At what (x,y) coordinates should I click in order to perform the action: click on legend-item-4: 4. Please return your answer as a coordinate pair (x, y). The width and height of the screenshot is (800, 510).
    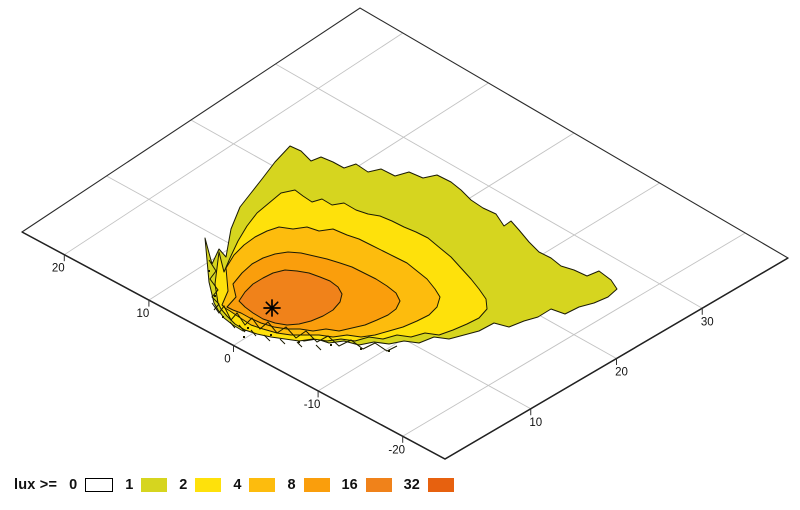
    Looking at the image, I should click on (254, 485).